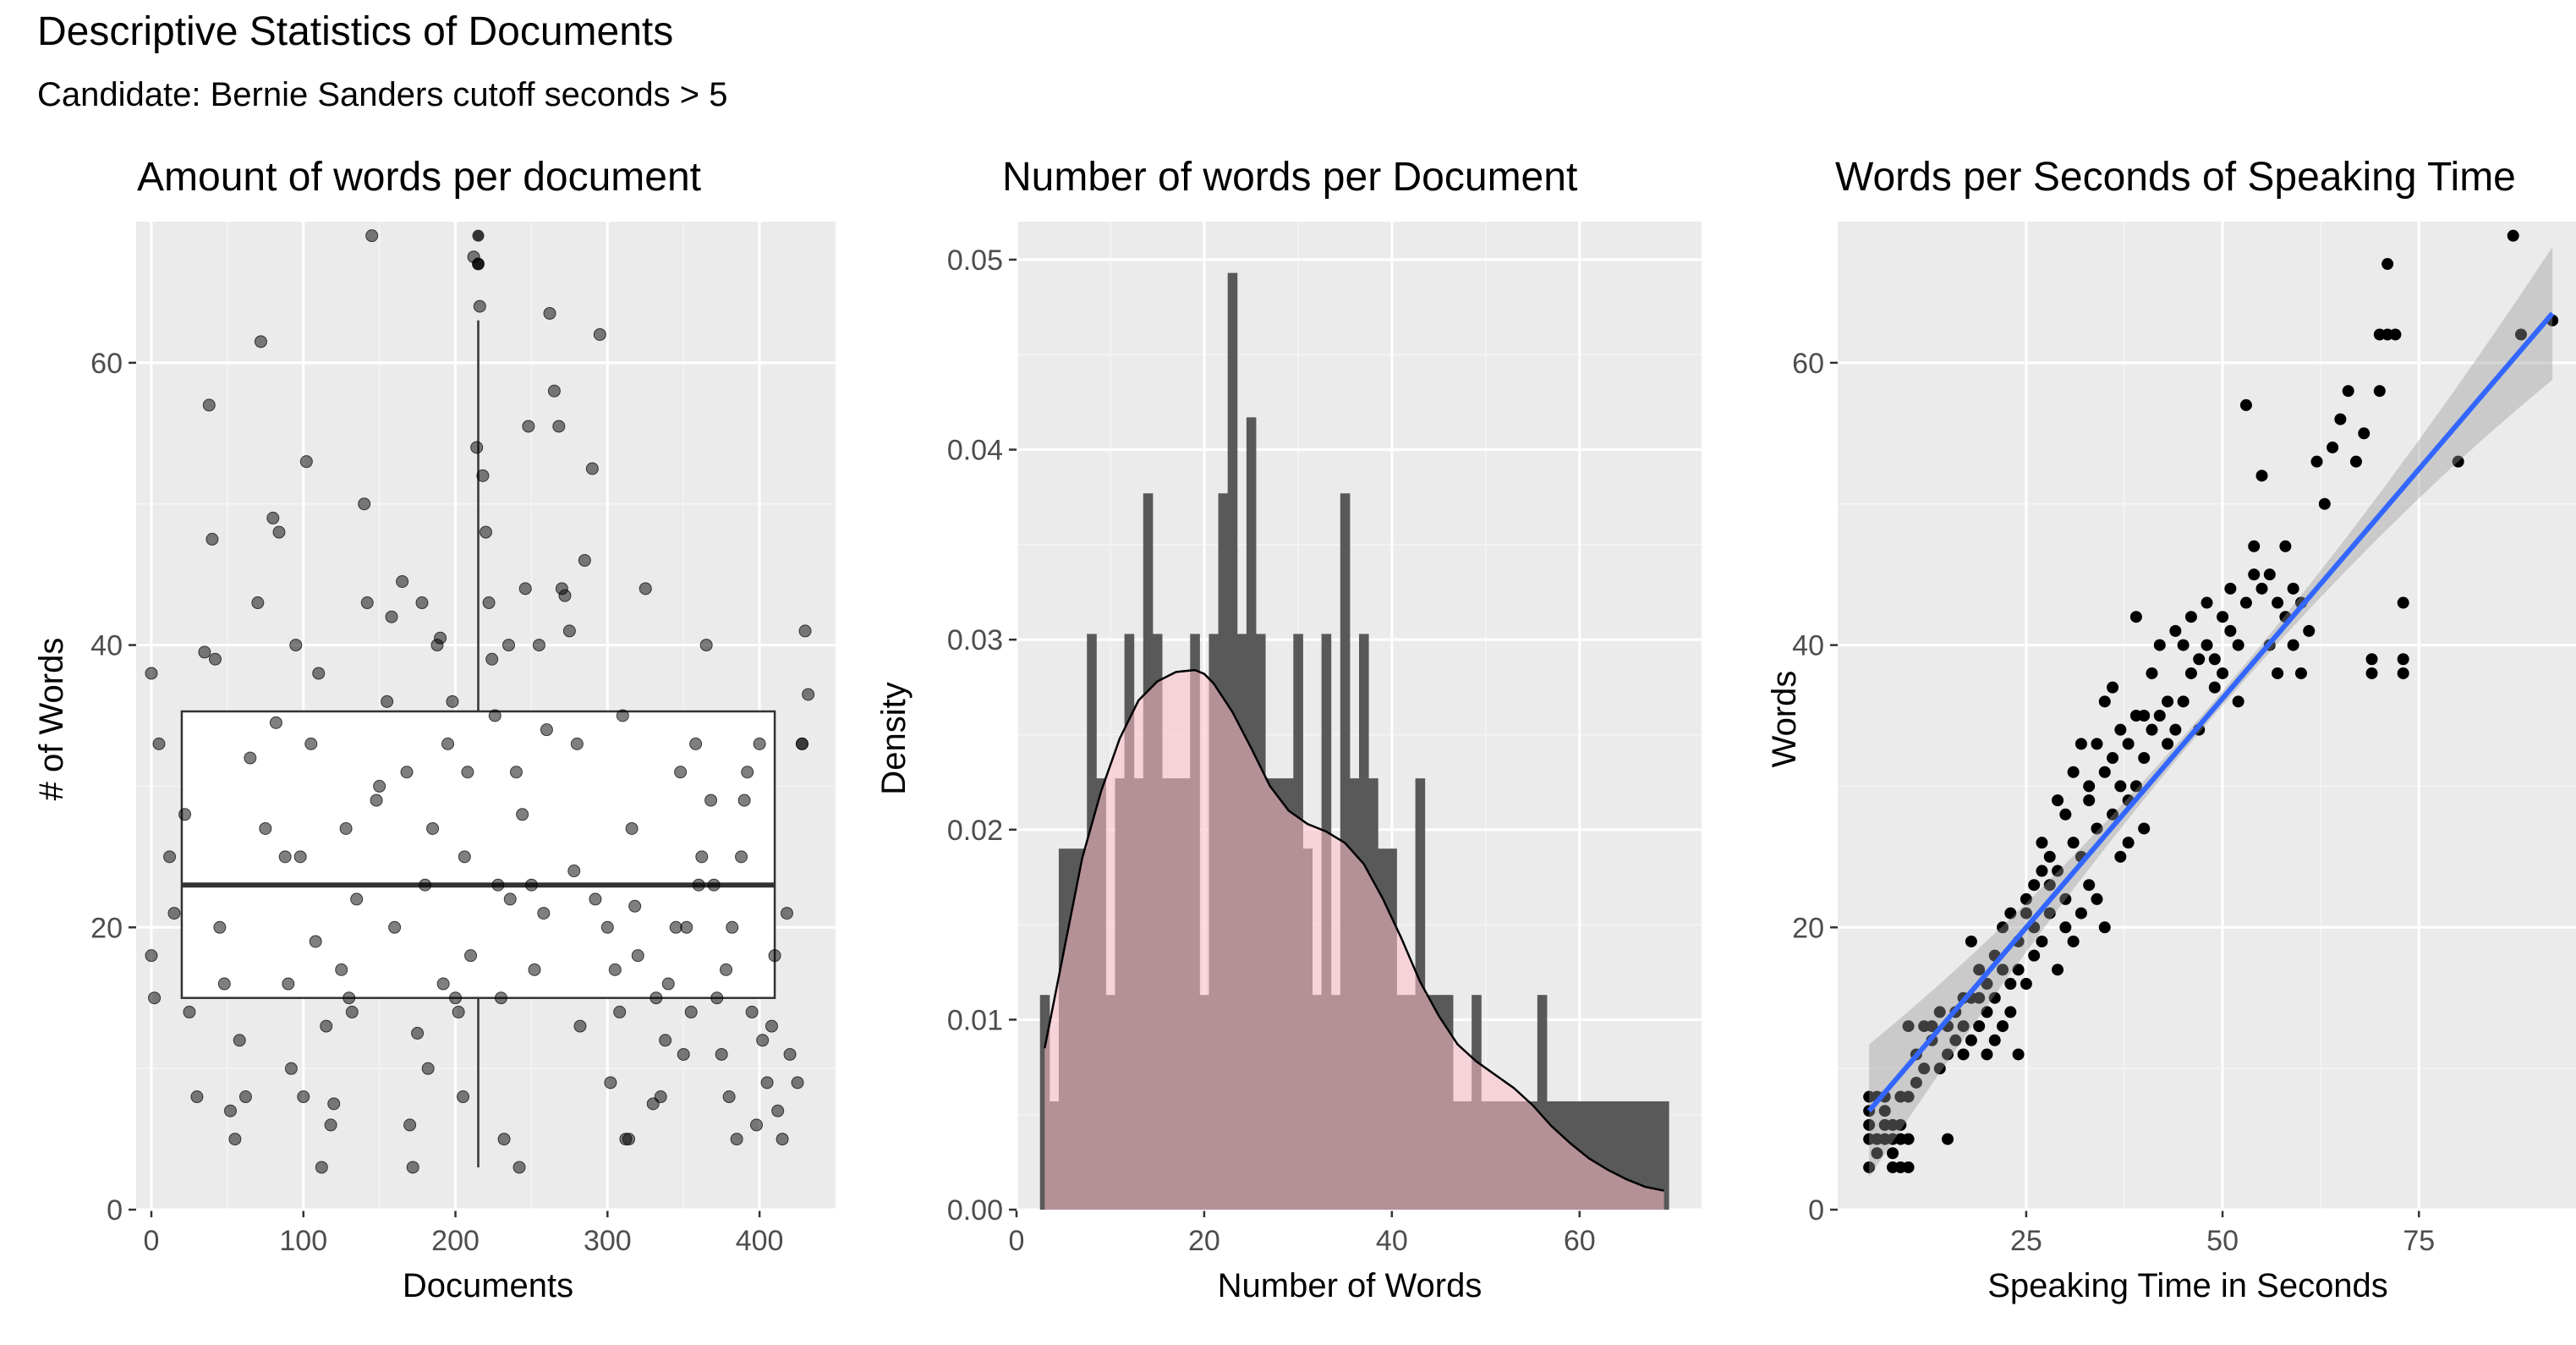 Image resolution: width=2576 pixels, height=1345 pixels. I want to click on panel2-tick-label-y: 0.02, so click(975, 831).